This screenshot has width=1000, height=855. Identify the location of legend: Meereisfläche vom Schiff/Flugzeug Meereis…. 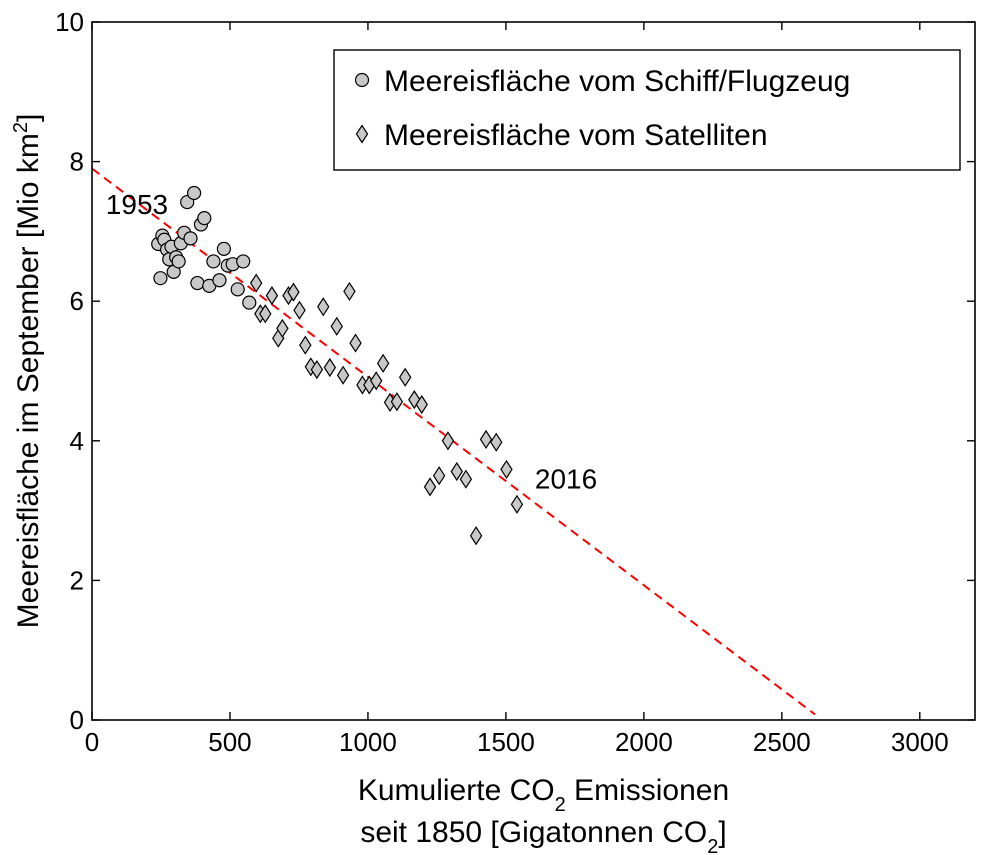
(647, 110).